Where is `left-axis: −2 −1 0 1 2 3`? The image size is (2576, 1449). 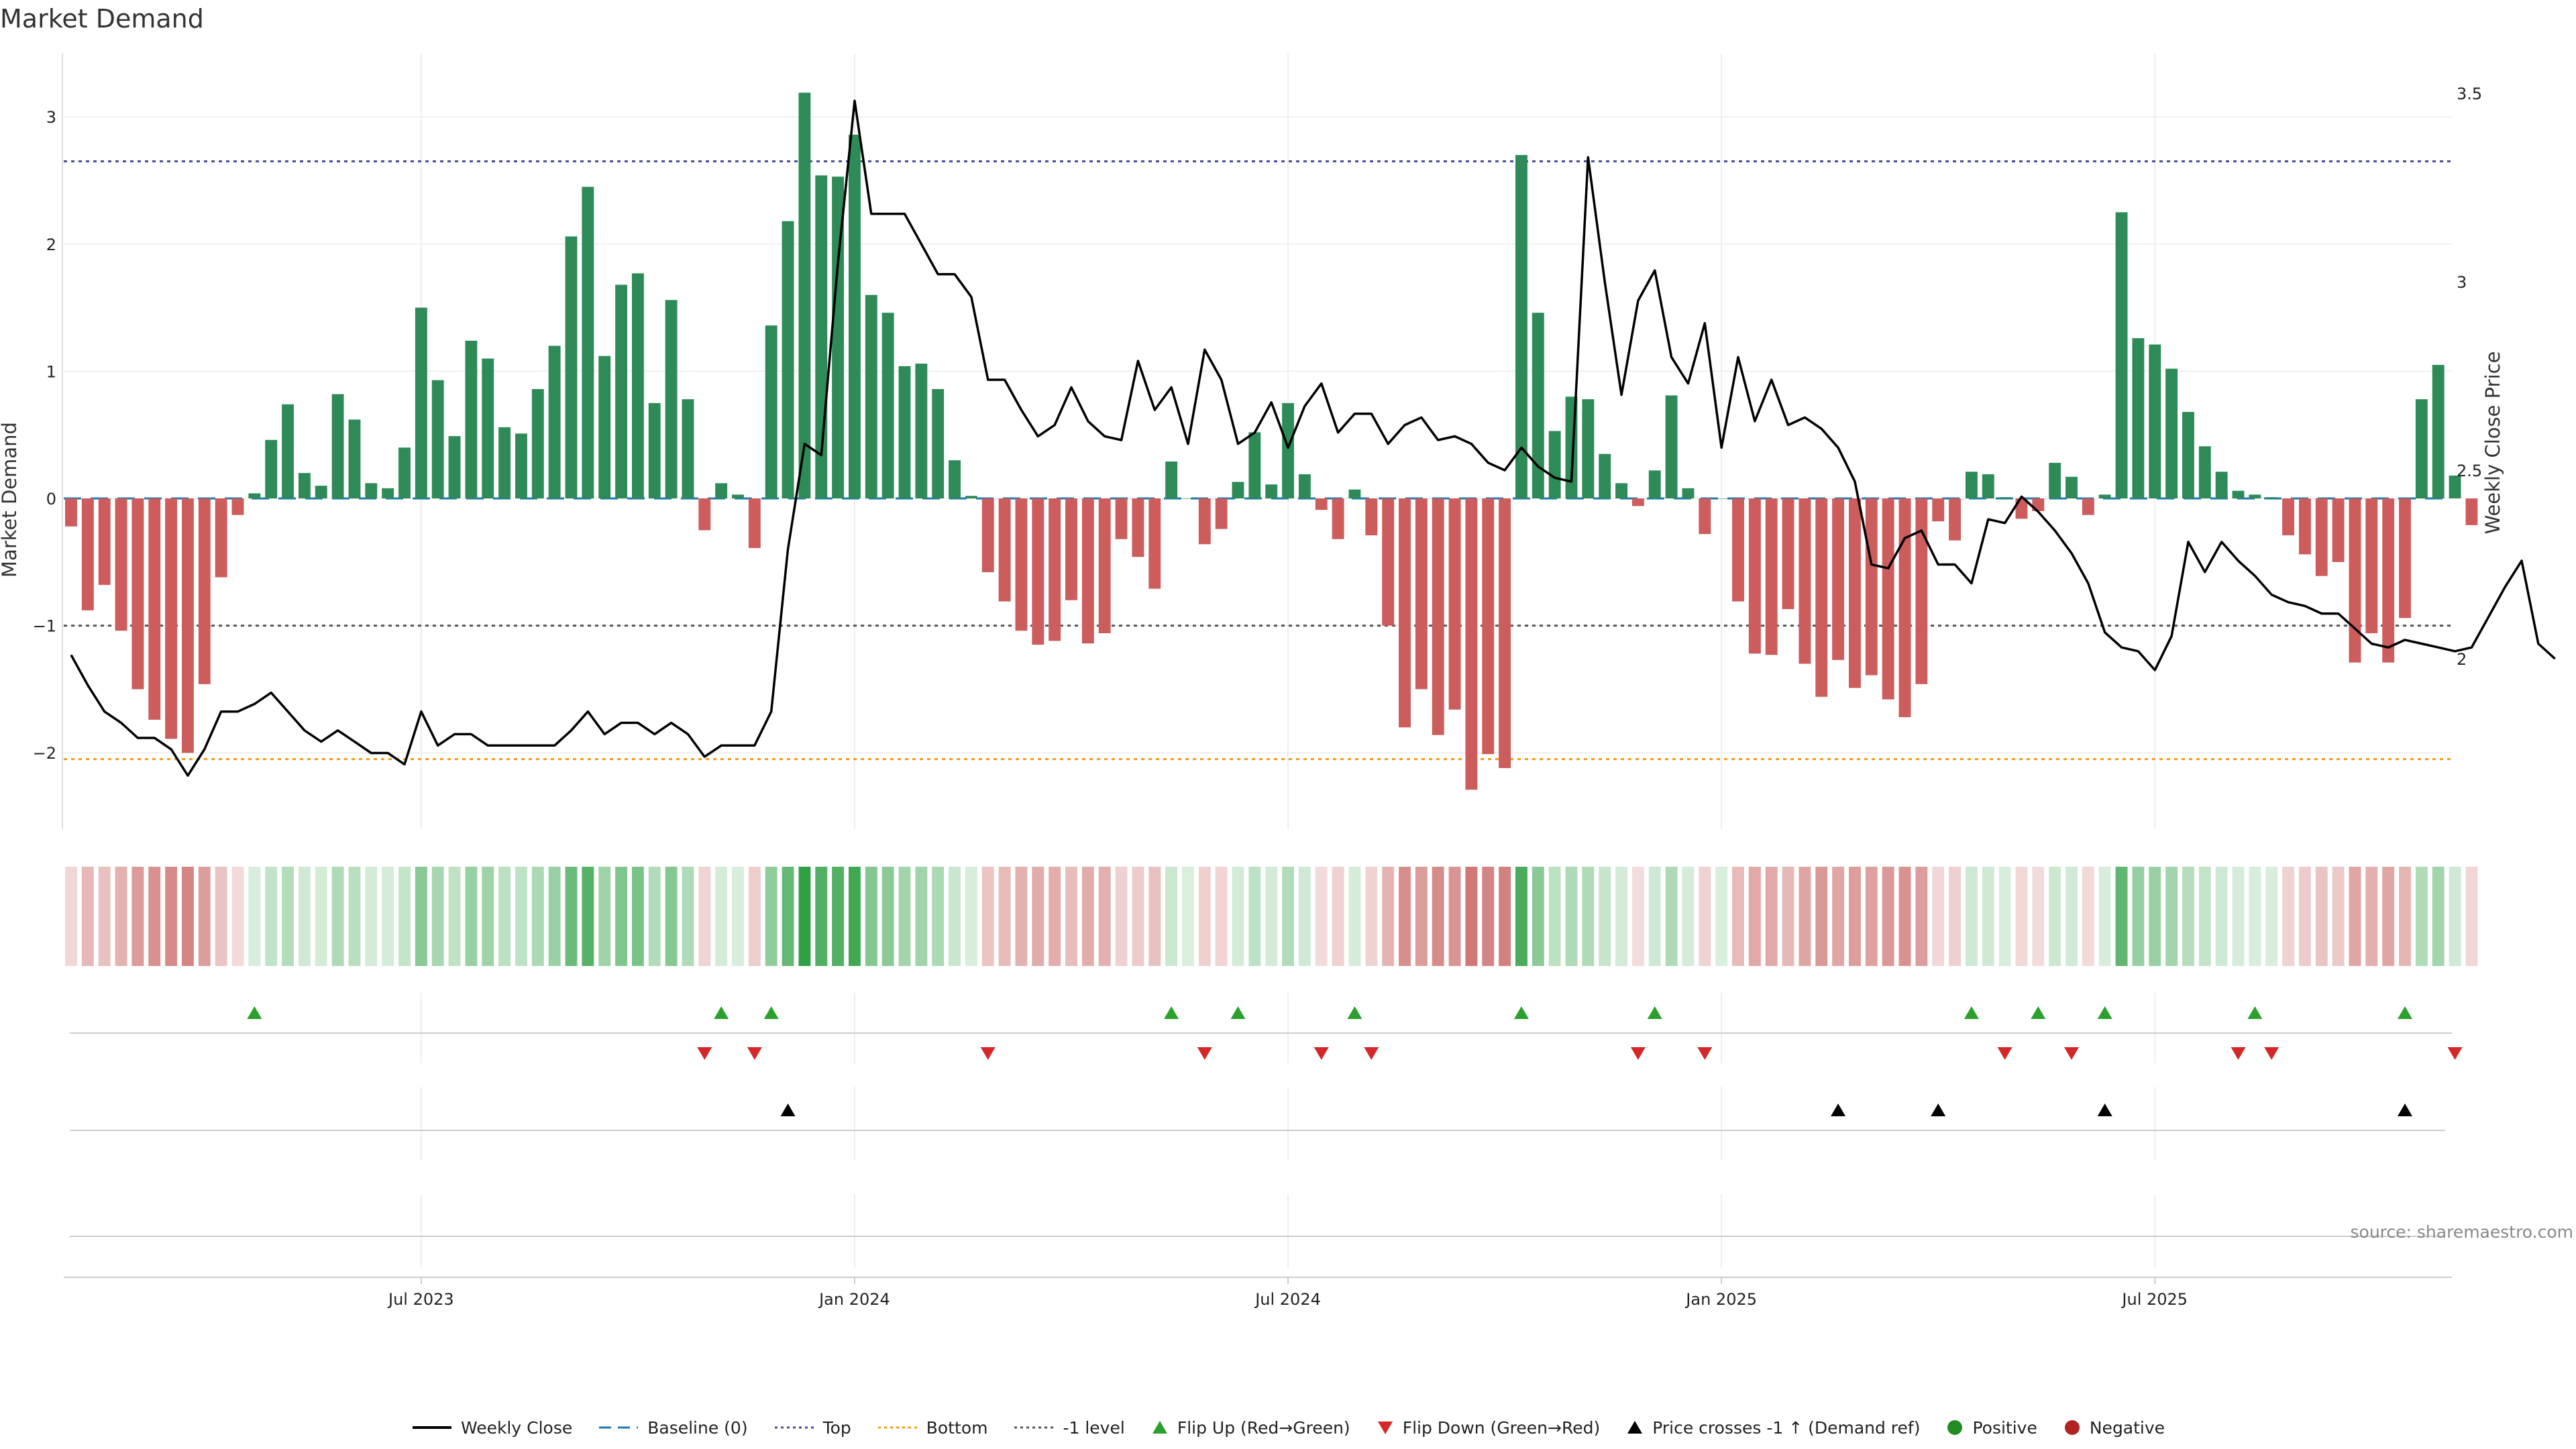
left-axis: −2 −1 0 1 2 3 is located at coordinates (48, 441).